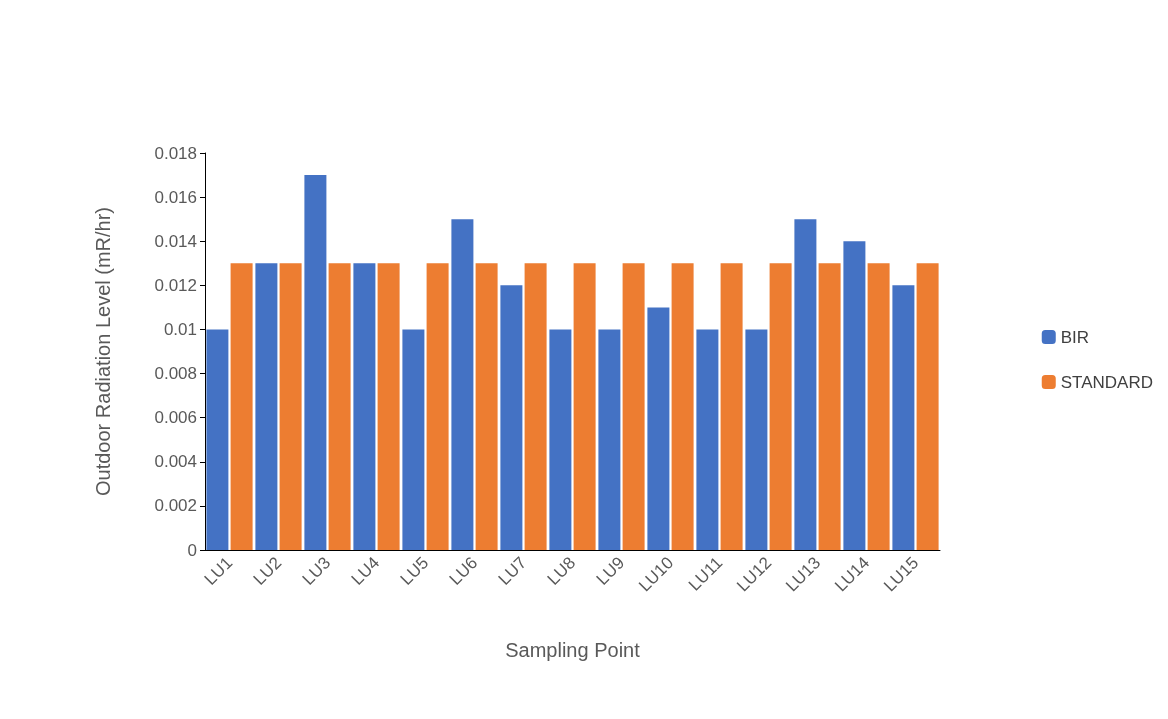 This screenshot has height=719, width=1168. Describe the element at coordinates (175, 197) in the screenshot. I see `y-tick-label: 0.016` at that location.